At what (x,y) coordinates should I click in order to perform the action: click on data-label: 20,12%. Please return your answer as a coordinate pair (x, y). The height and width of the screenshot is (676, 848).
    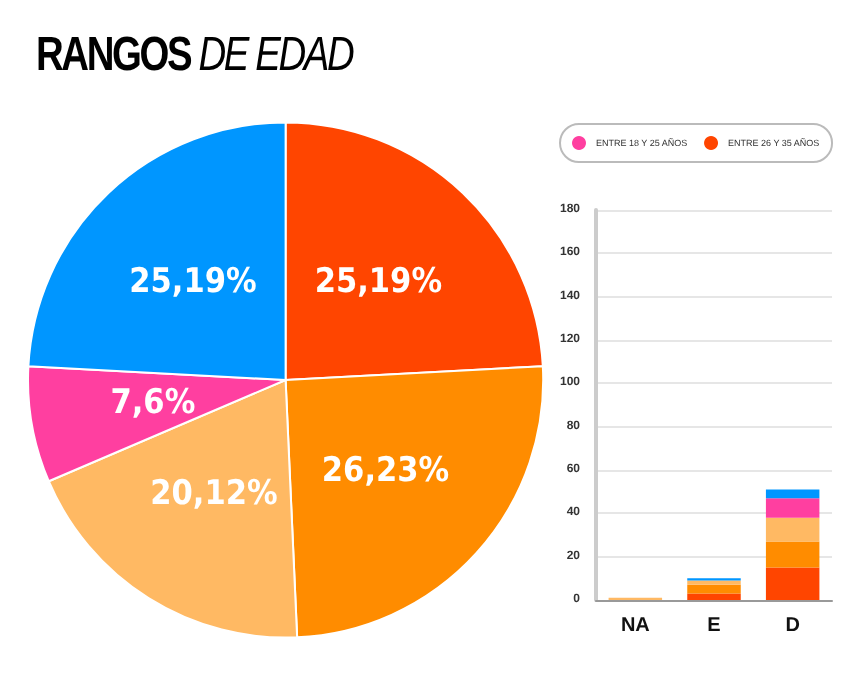
    Looking at the image, I should click on (214, 494).